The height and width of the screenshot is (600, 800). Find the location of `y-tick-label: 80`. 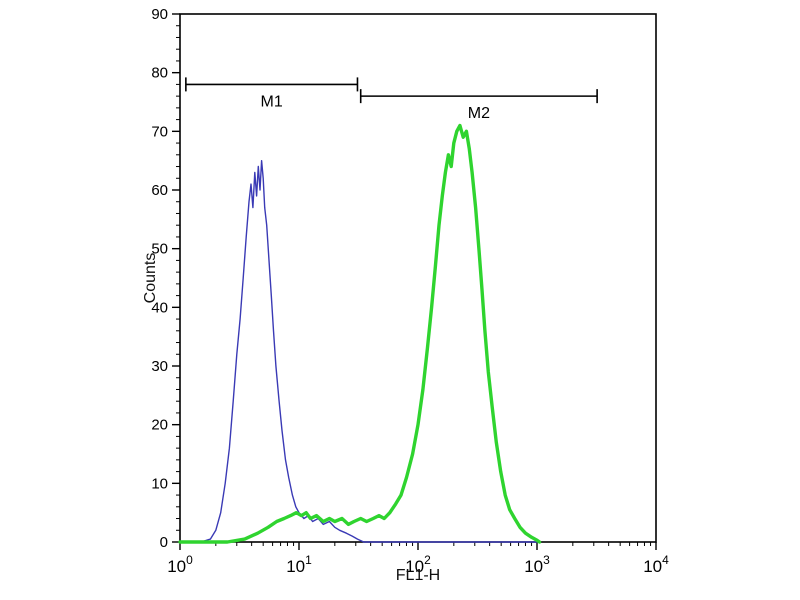

y-tick-label: 80 is located at coordinates (159, 73).